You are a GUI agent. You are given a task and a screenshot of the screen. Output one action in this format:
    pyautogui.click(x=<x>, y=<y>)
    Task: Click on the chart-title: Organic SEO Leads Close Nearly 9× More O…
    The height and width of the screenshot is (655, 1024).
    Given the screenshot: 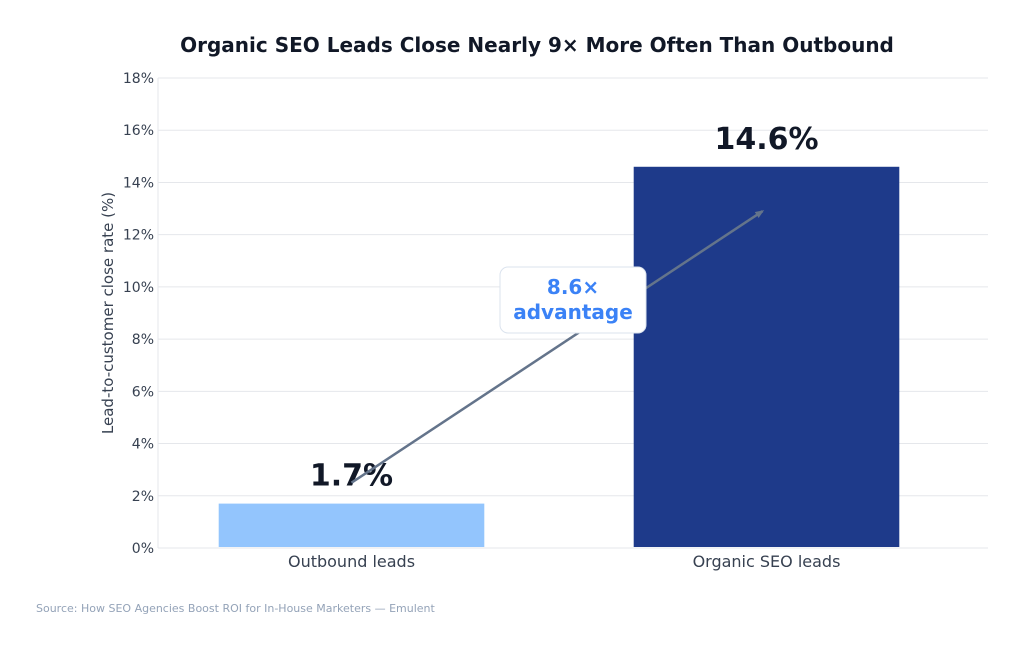 What is the action you would take?
    pyautogui.click(x=537, y=45)
    